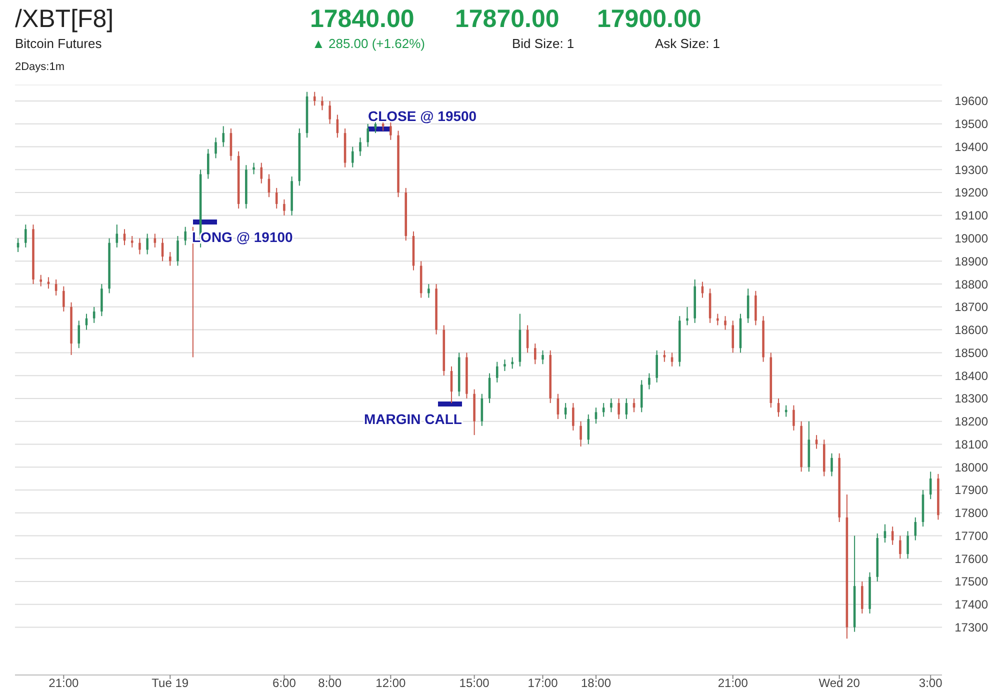  What do you see at coordinates (971, 147) in the screenshot?
I see `y-tick-label: 19400` at bounding box center [971, 147].